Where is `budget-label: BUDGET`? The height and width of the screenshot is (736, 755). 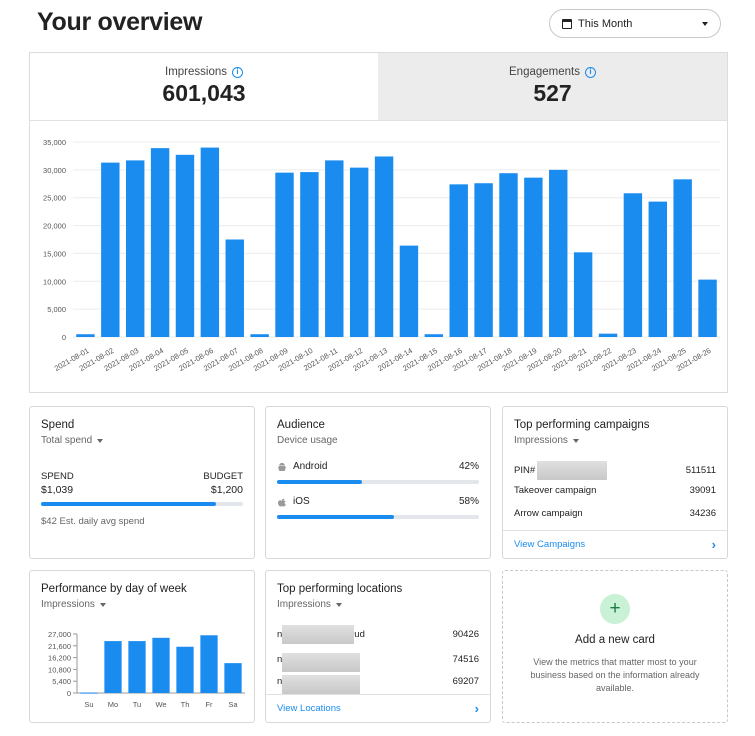 budget-label: BUDGET is located at coordinates (223, 476).